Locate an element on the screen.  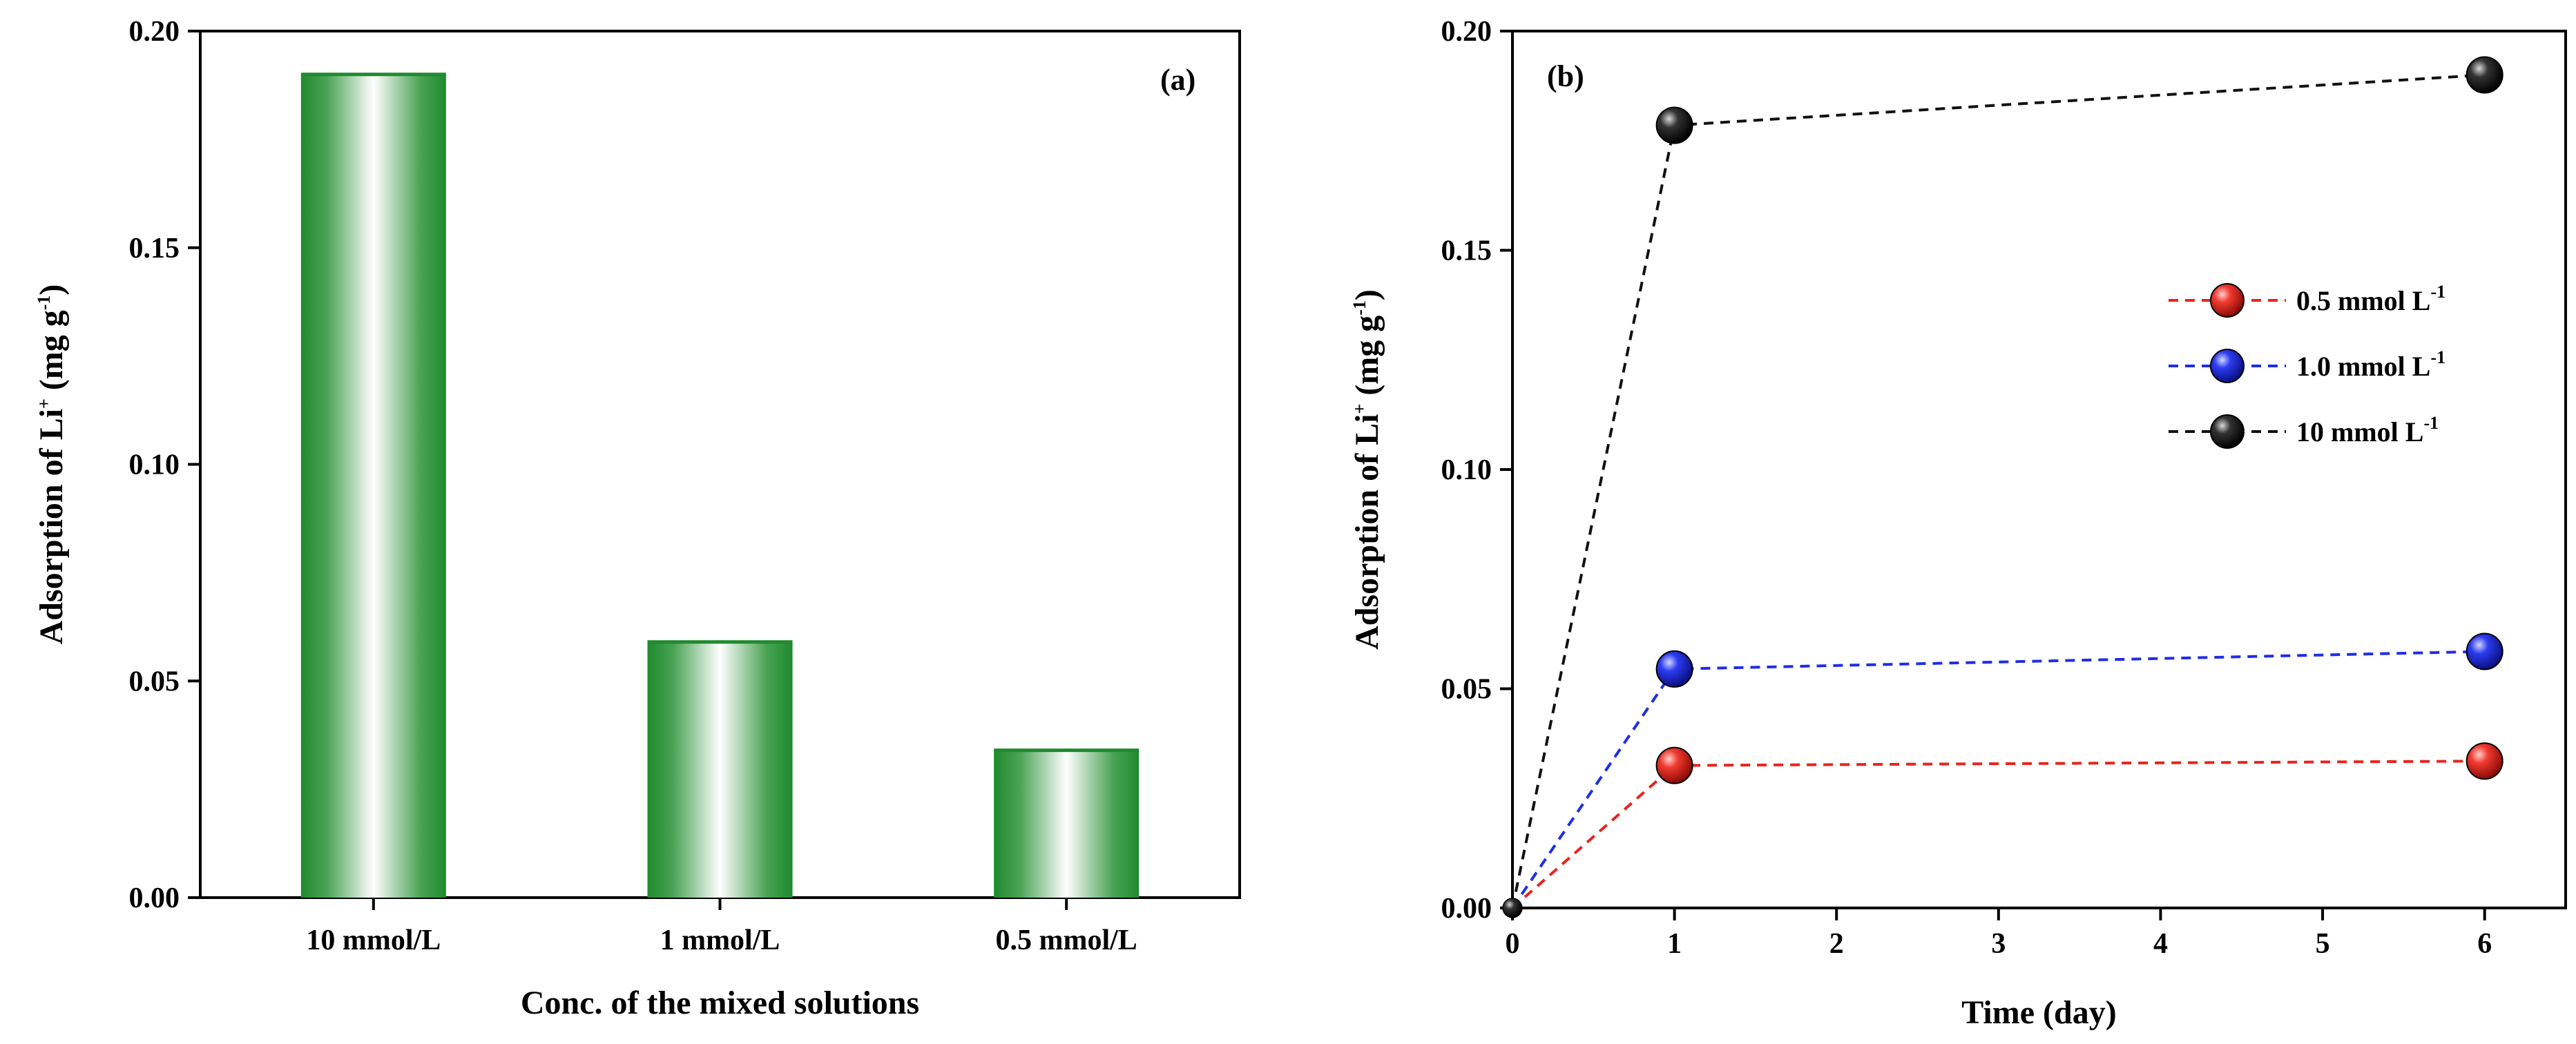
panel-b-ylabel-unit: (mg g is located at coordinates (1367, 360).